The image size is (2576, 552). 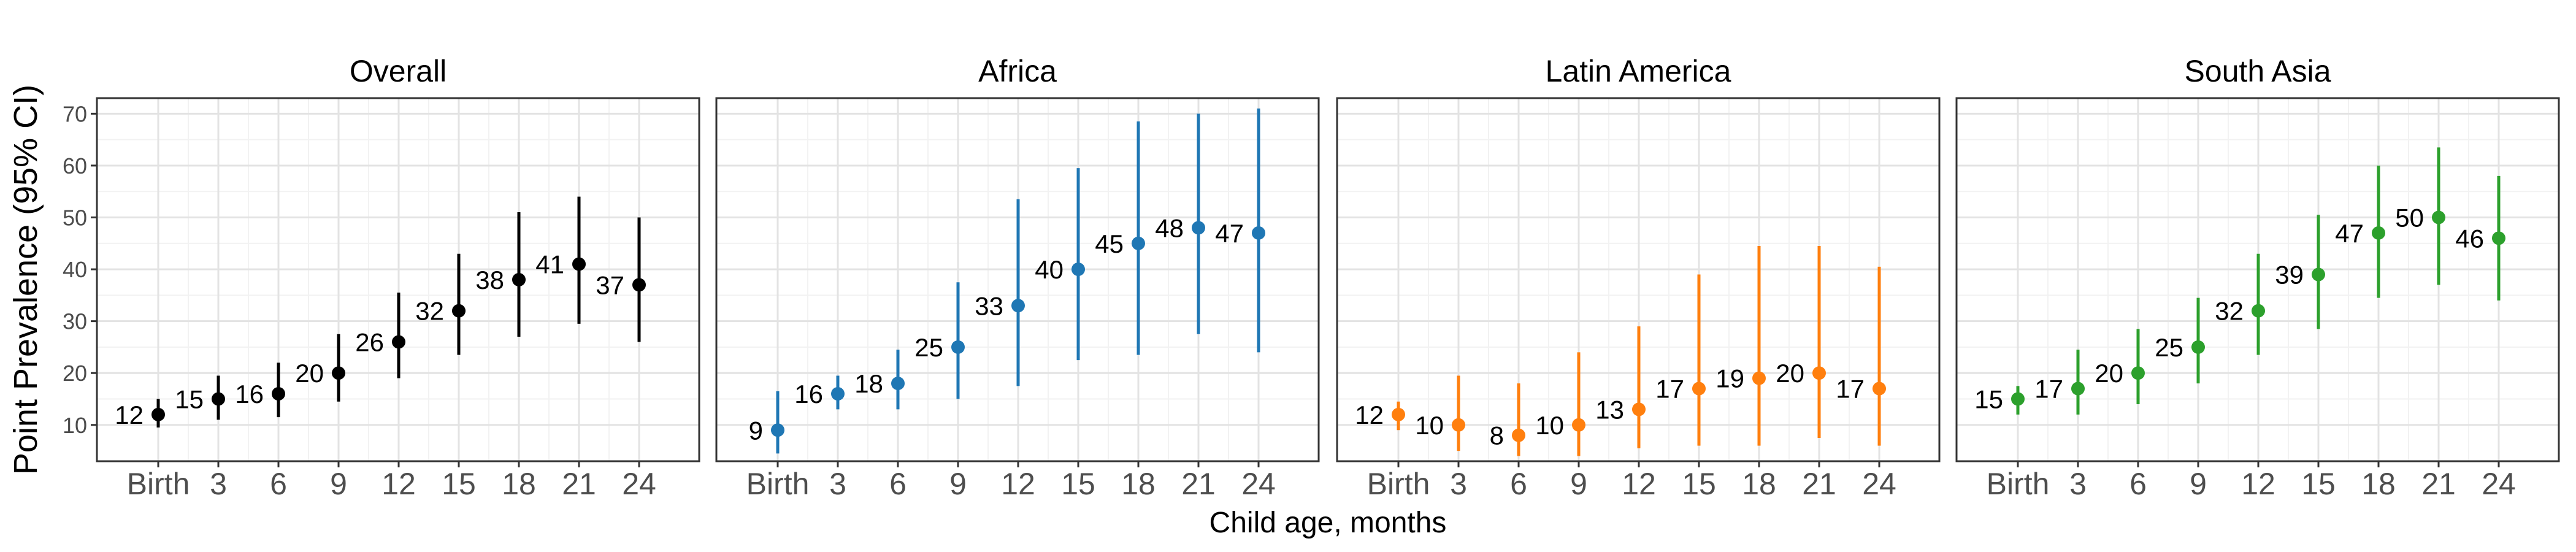 I want to click on data-label: 18, so click(x=868, y=383).